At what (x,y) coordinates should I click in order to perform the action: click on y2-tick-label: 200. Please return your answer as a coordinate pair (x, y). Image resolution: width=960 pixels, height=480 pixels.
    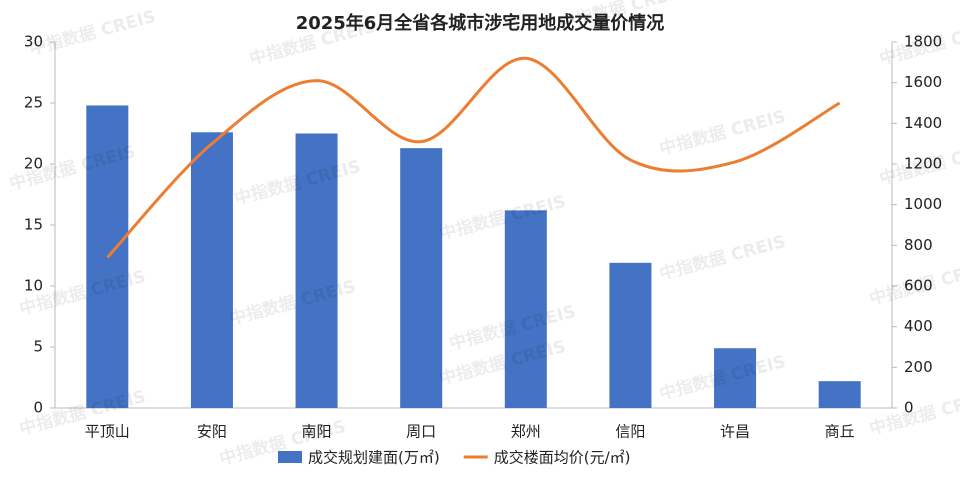
    Looking at the image, I should click on (918, 367).